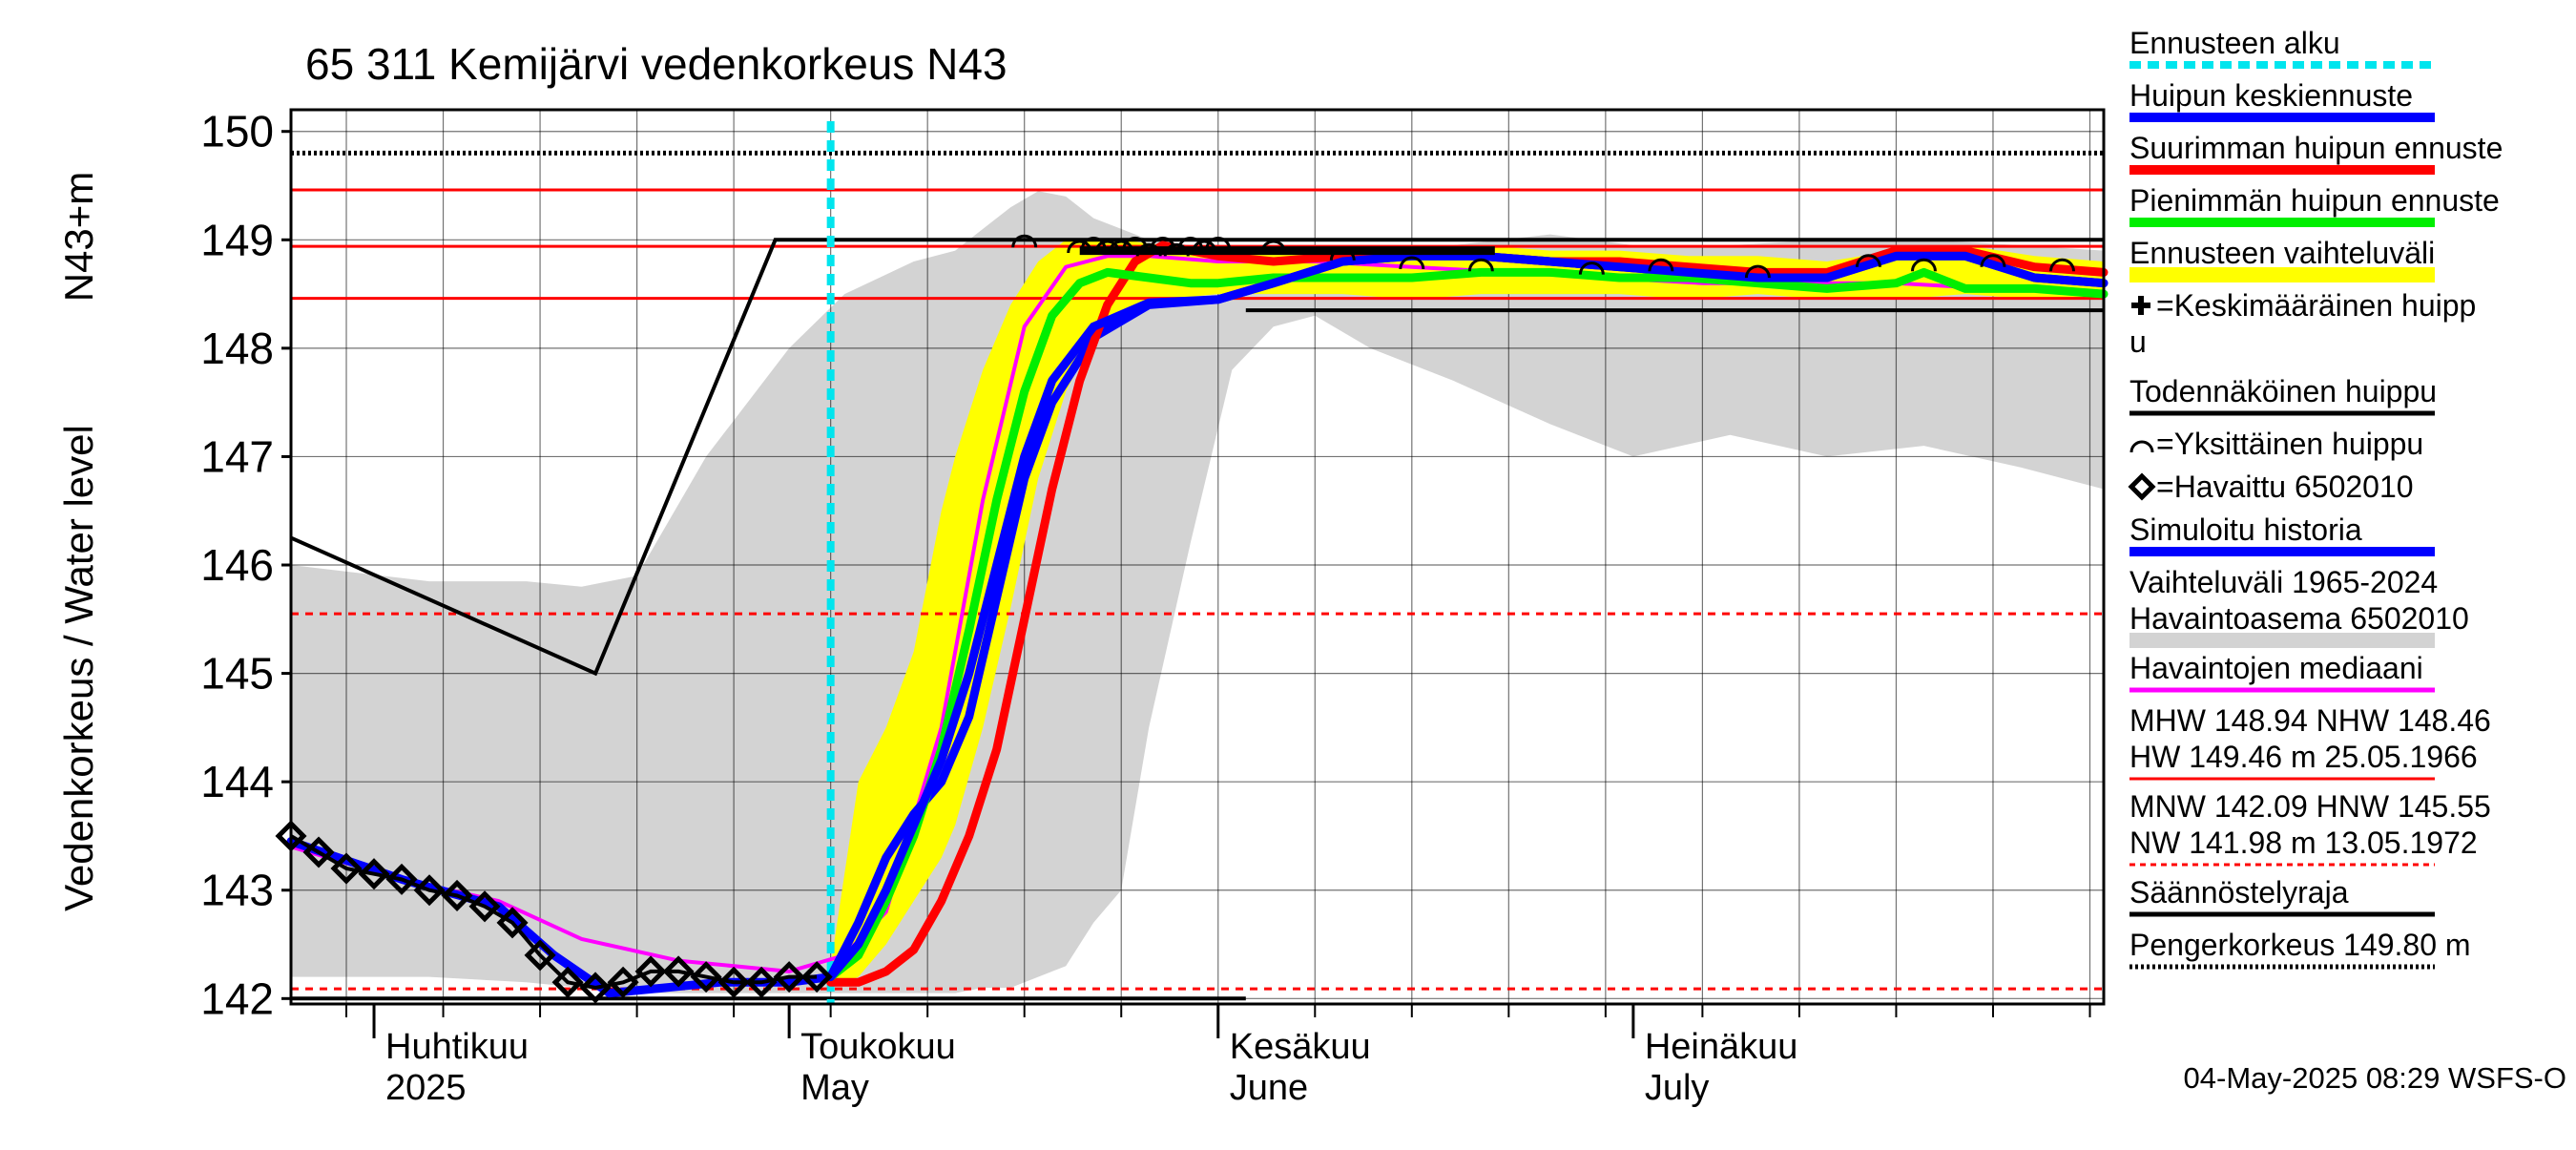 This screenshot has height=1150, width=2576. I want to click on y-unit-label: N43+m, so click(78, 237).